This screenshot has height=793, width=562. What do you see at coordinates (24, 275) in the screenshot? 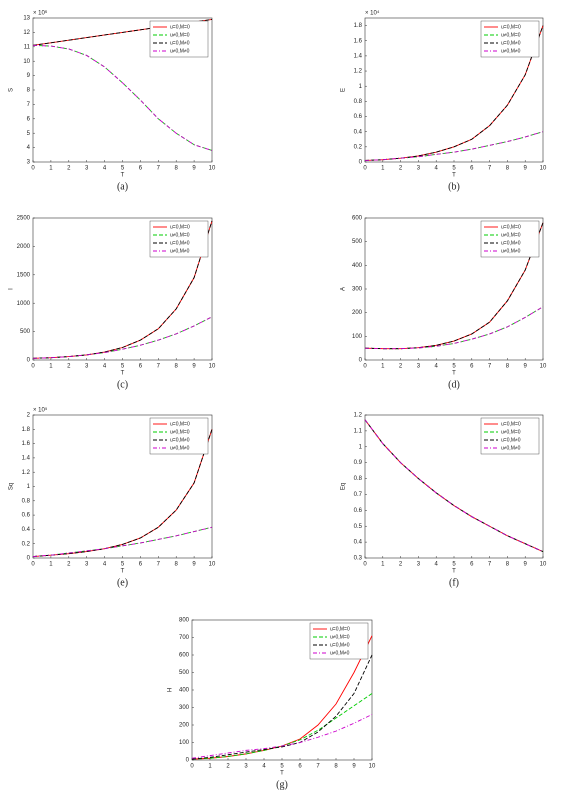
I see `y-tick-label: 1500` at bounding box center [24, 275].